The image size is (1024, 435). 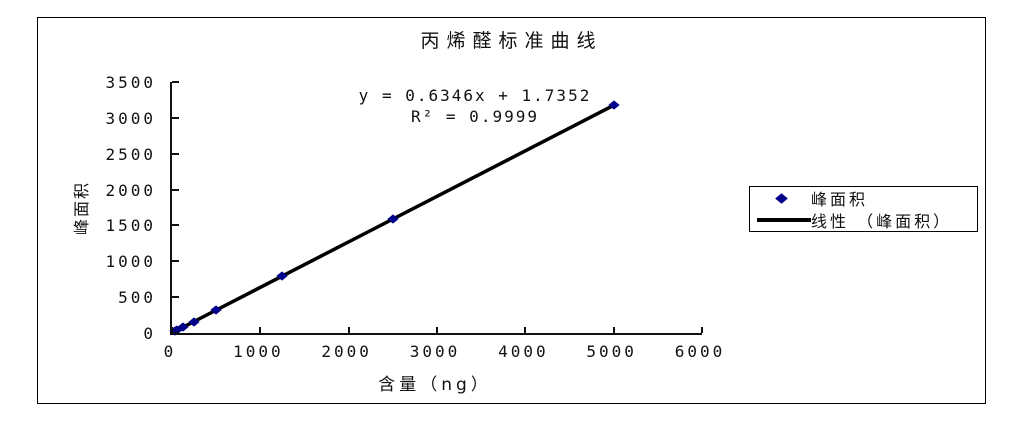 What do you see at coordinates (611, 351) in the screenshot?
I see `x-tick-label: 5000` at bounding box center [611, 351].